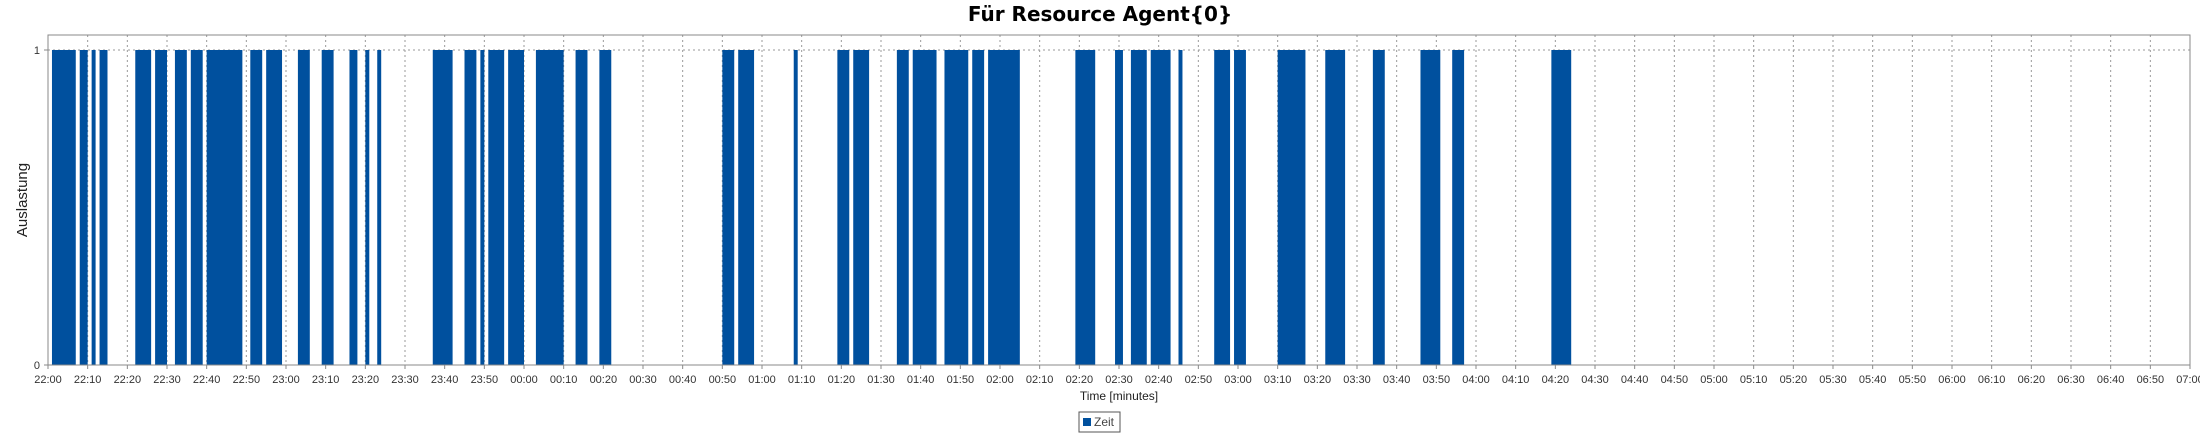 Image resolution: width=2200 pixels, height=435 pixels. What do you see at coordinates (1437, 380) in the screenshot?
I see `x-tick-label: 03:50` at bounding box center [1437, 380].